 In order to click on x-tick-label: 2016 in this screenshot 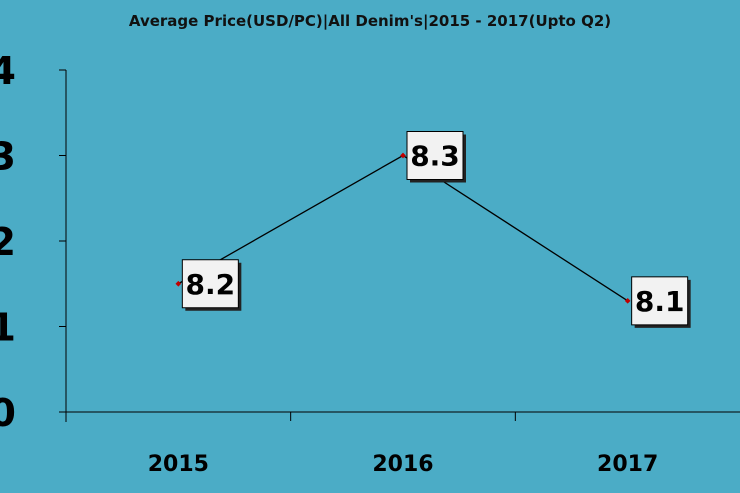, I will do `click(402, 464)`.